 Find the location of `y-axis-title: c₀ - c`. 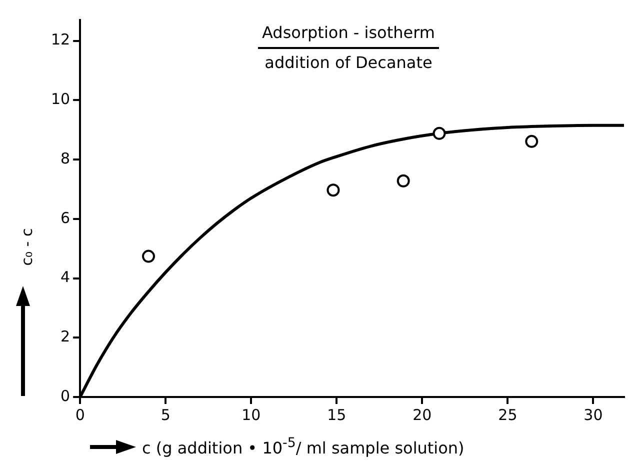

y-axis-title: c₀ - c is located at coordinates (27, 247).